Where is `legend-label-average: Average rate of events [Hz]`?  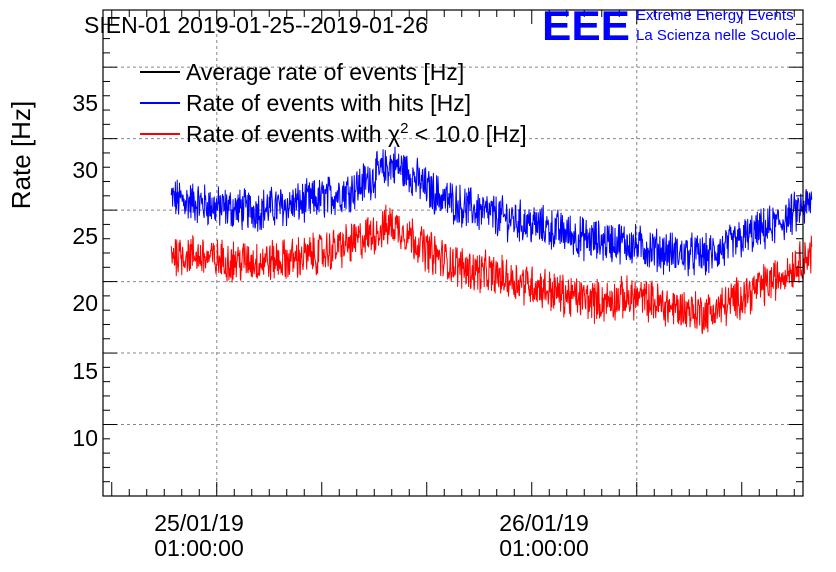
legend-label-average: Average rate of events [Hz] is located at coordinates (325, 72).